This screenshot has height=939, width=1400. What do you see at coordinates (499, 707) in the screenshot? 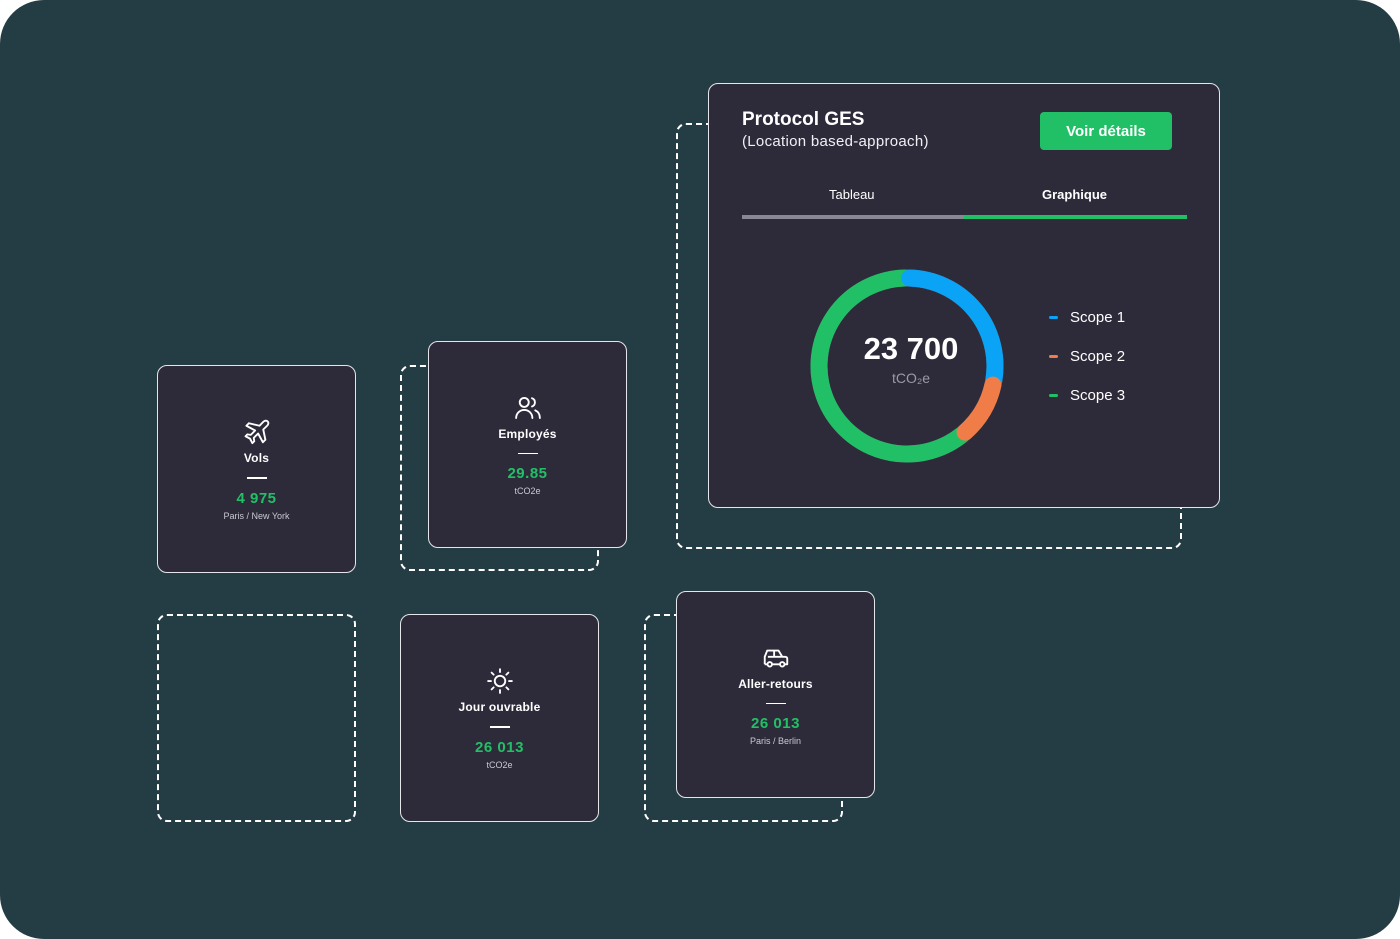
I see `tile-label: Jour ouvrable` at bounding box center [499, 707].